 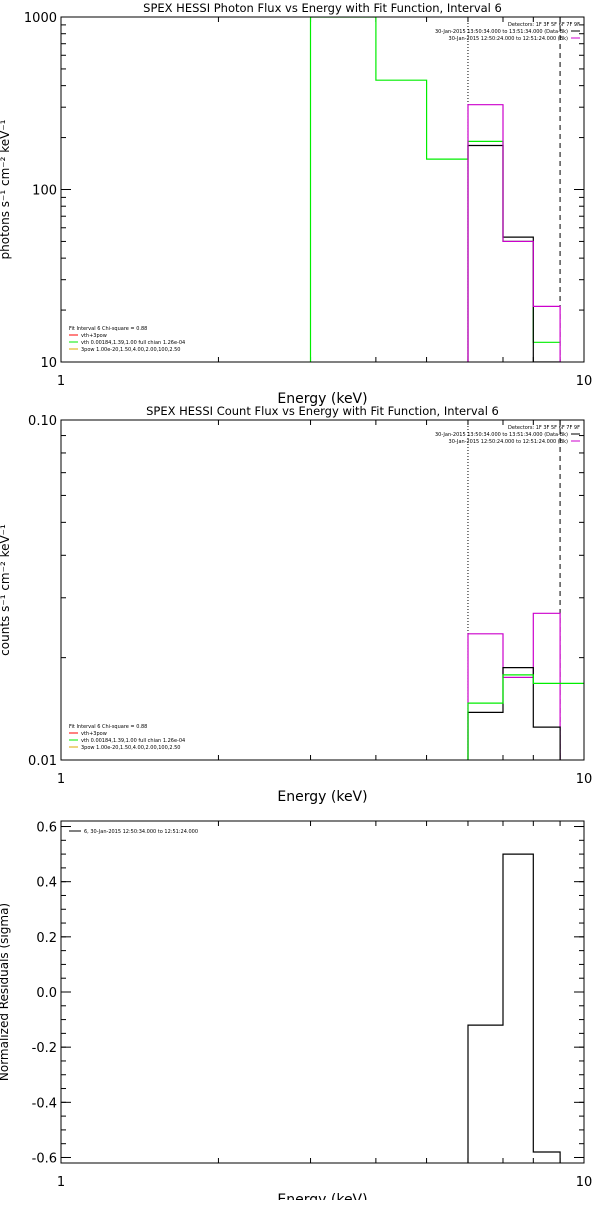 What do you see at coordinates (44, 1158) in the screenshot?
I see `chart2-ytick-label: -0.6` at bounding box center [44, 1158].